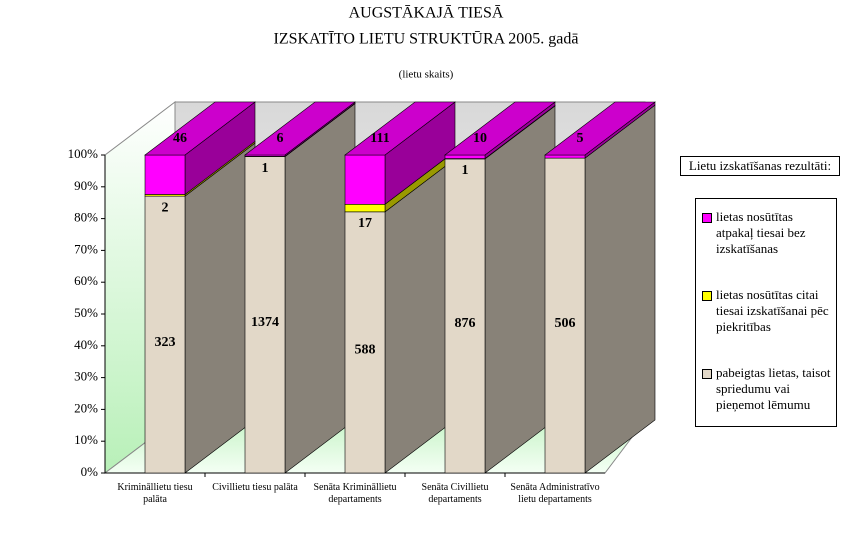  I want to click on legend-title: Lietu izskatīšanas rezultāti:, so click(760, 166).